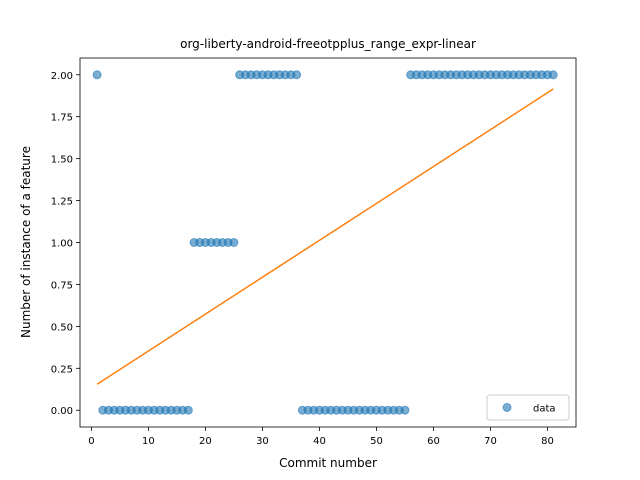 The image size is (640, 480). I want to click on y-tick-label: 2.00, so click(62, 76).